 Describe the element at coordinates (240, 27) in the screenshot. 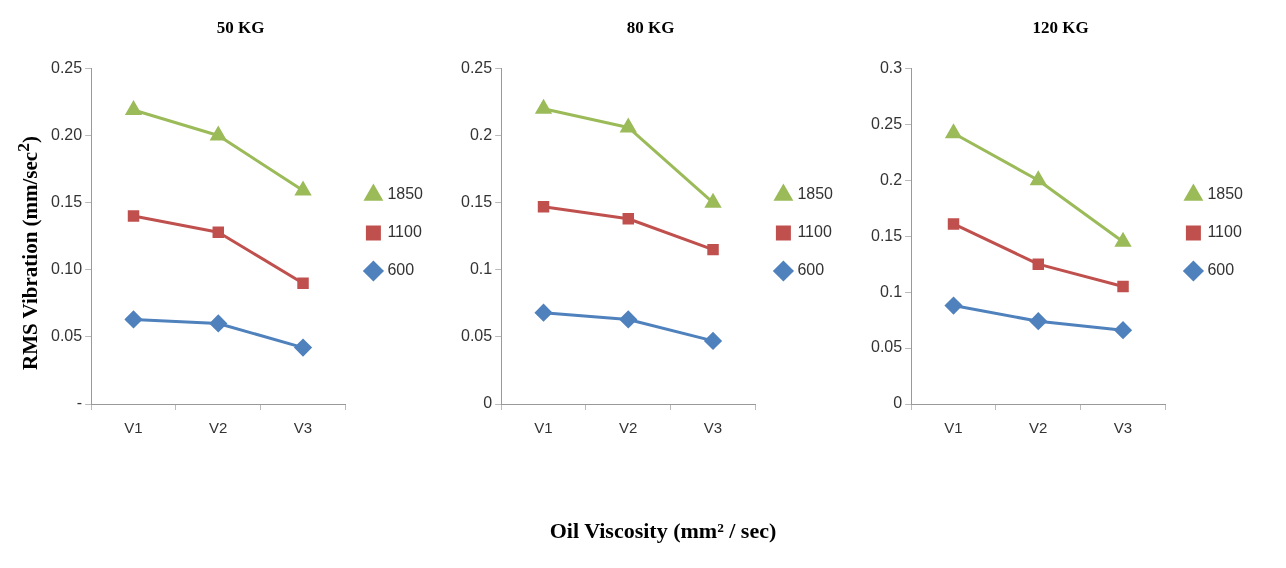

I see `chart-title: 50 KG` at that location.